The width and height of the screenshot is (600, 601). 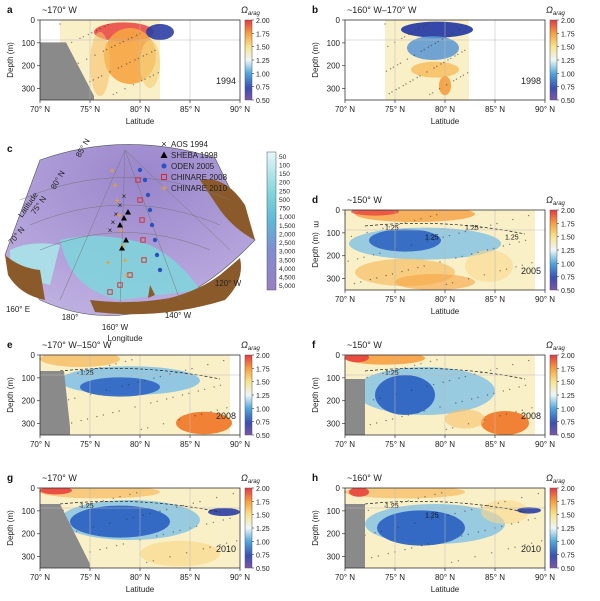 What do you see at coordinates (10, 395) in the screenshot?
I see `y-axis-label: Depth (m)` at bounding box center [10, 395].